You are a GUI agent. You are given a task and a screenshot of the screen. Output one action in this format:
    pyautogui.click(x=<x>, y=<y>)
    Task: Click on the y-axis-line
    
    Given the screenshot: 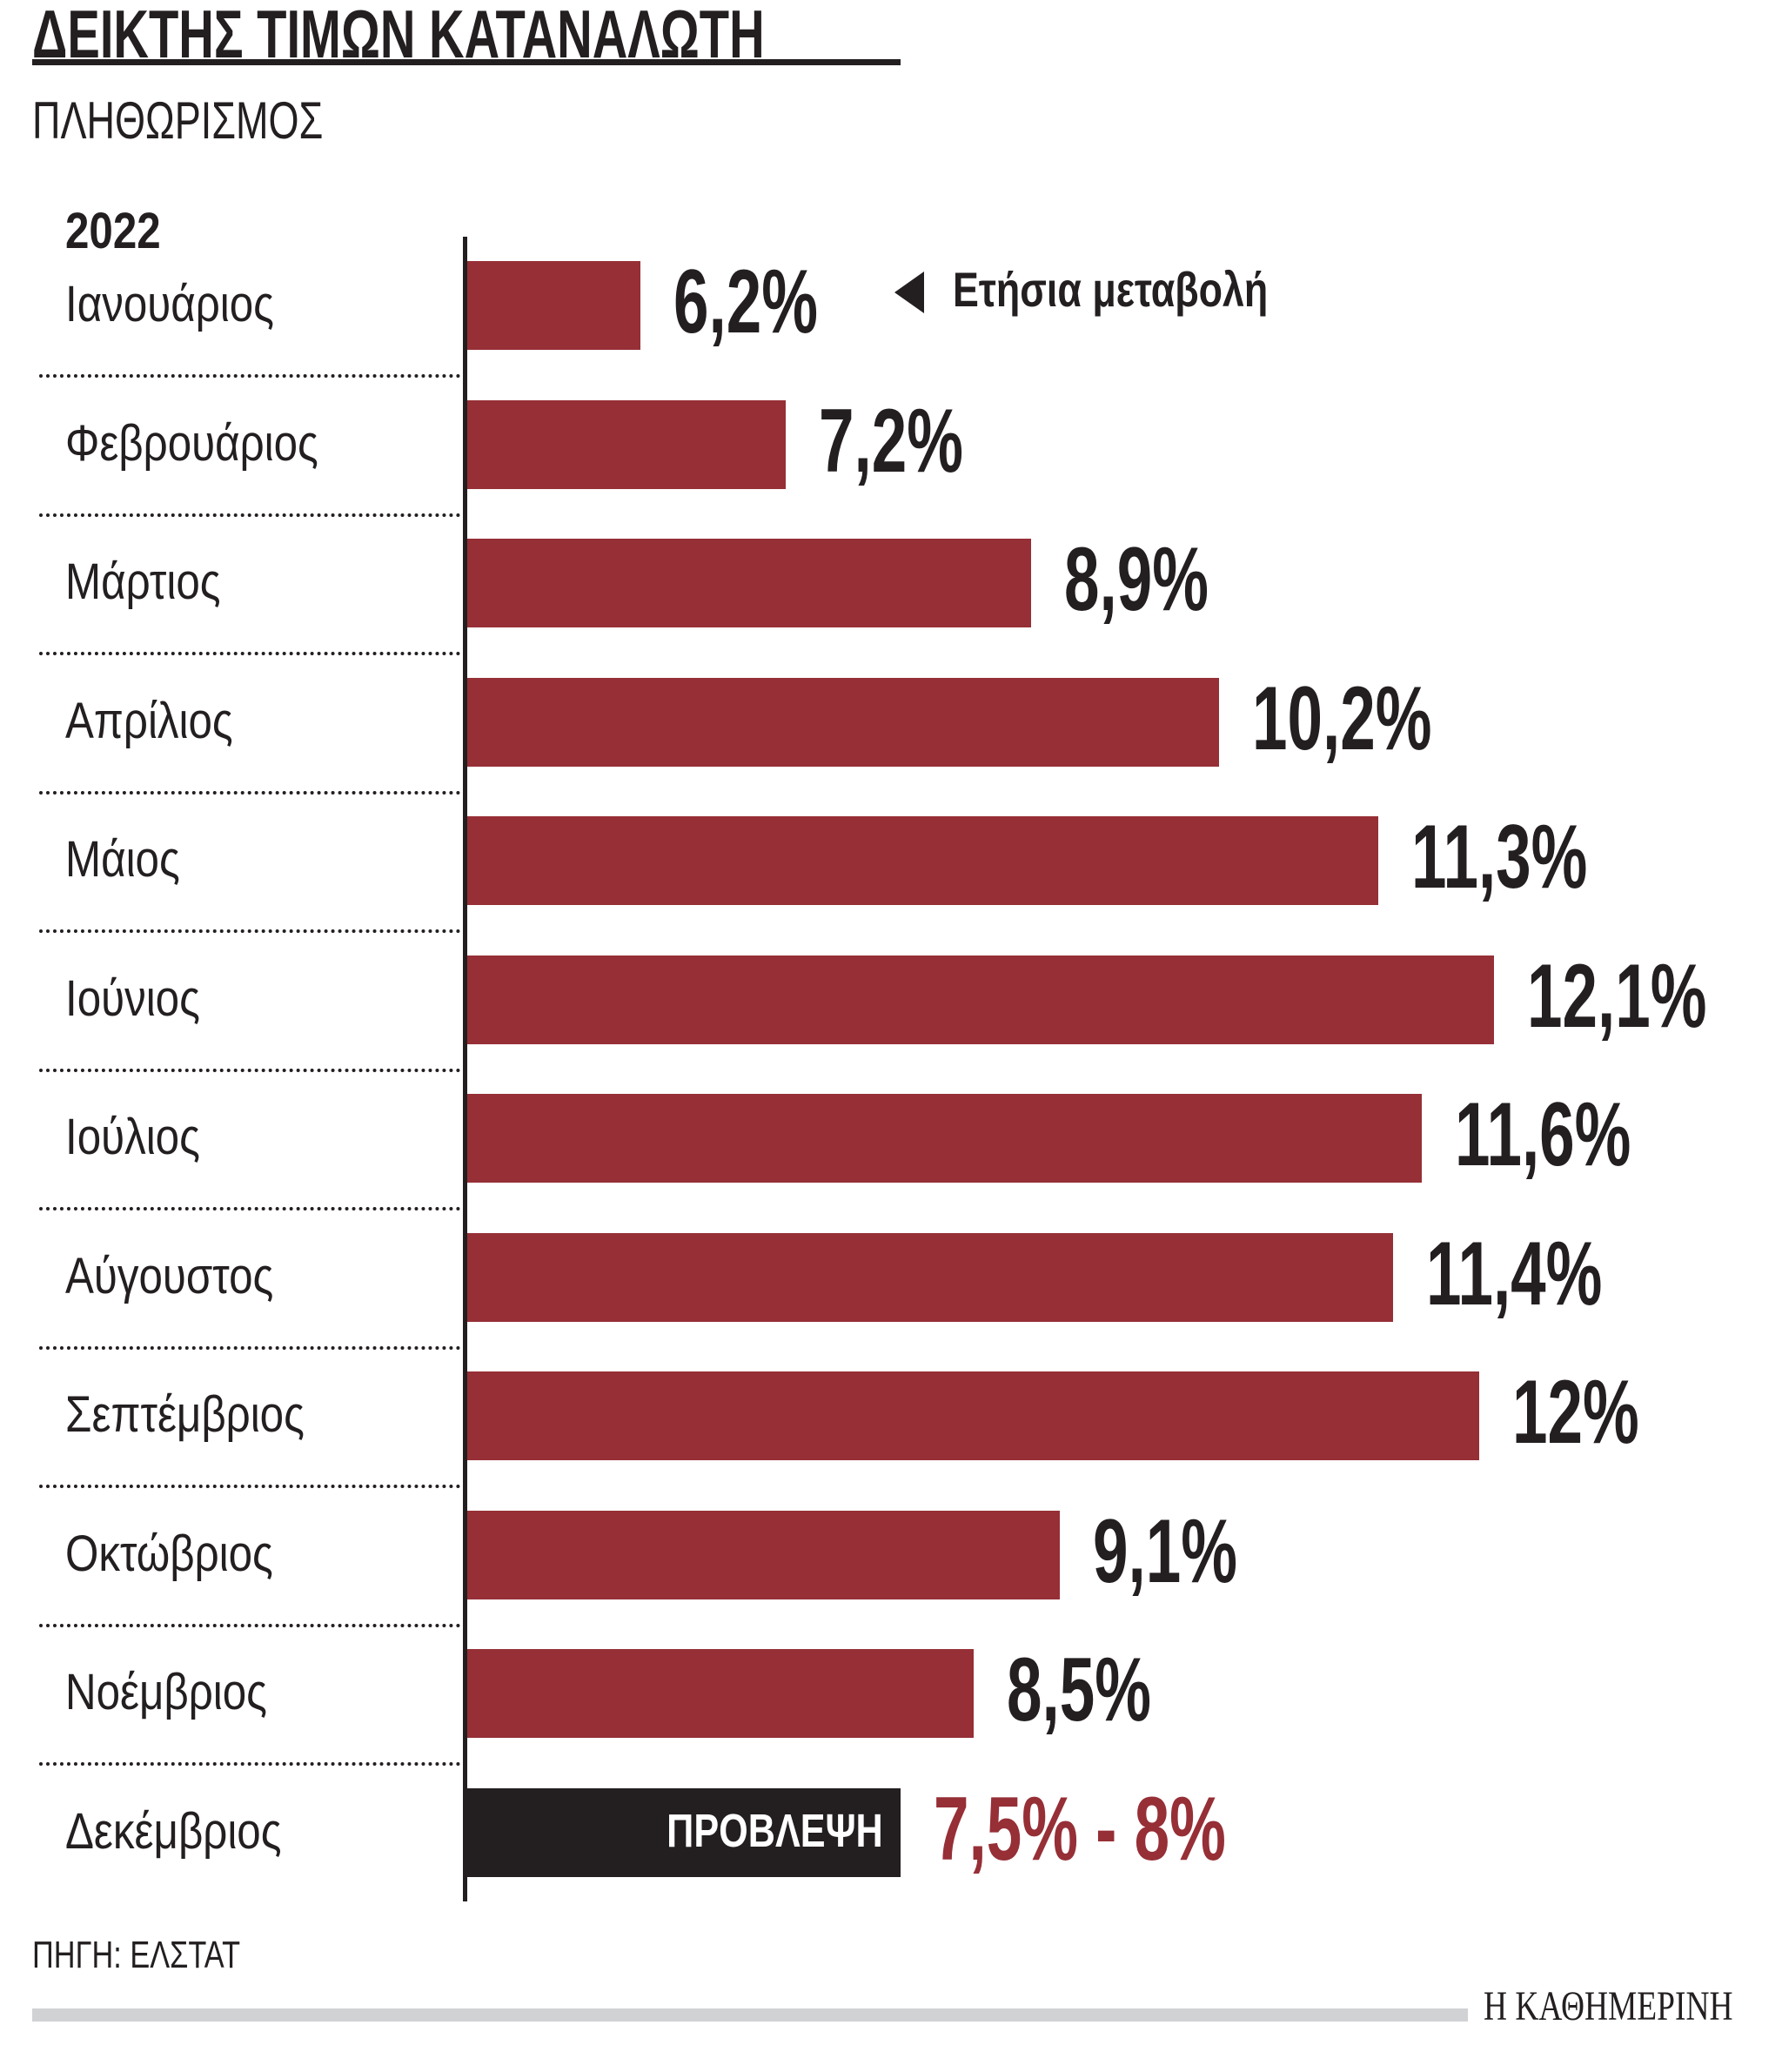 What is the action you would take?
    pyautogui.click(x=465, y=1069)
    